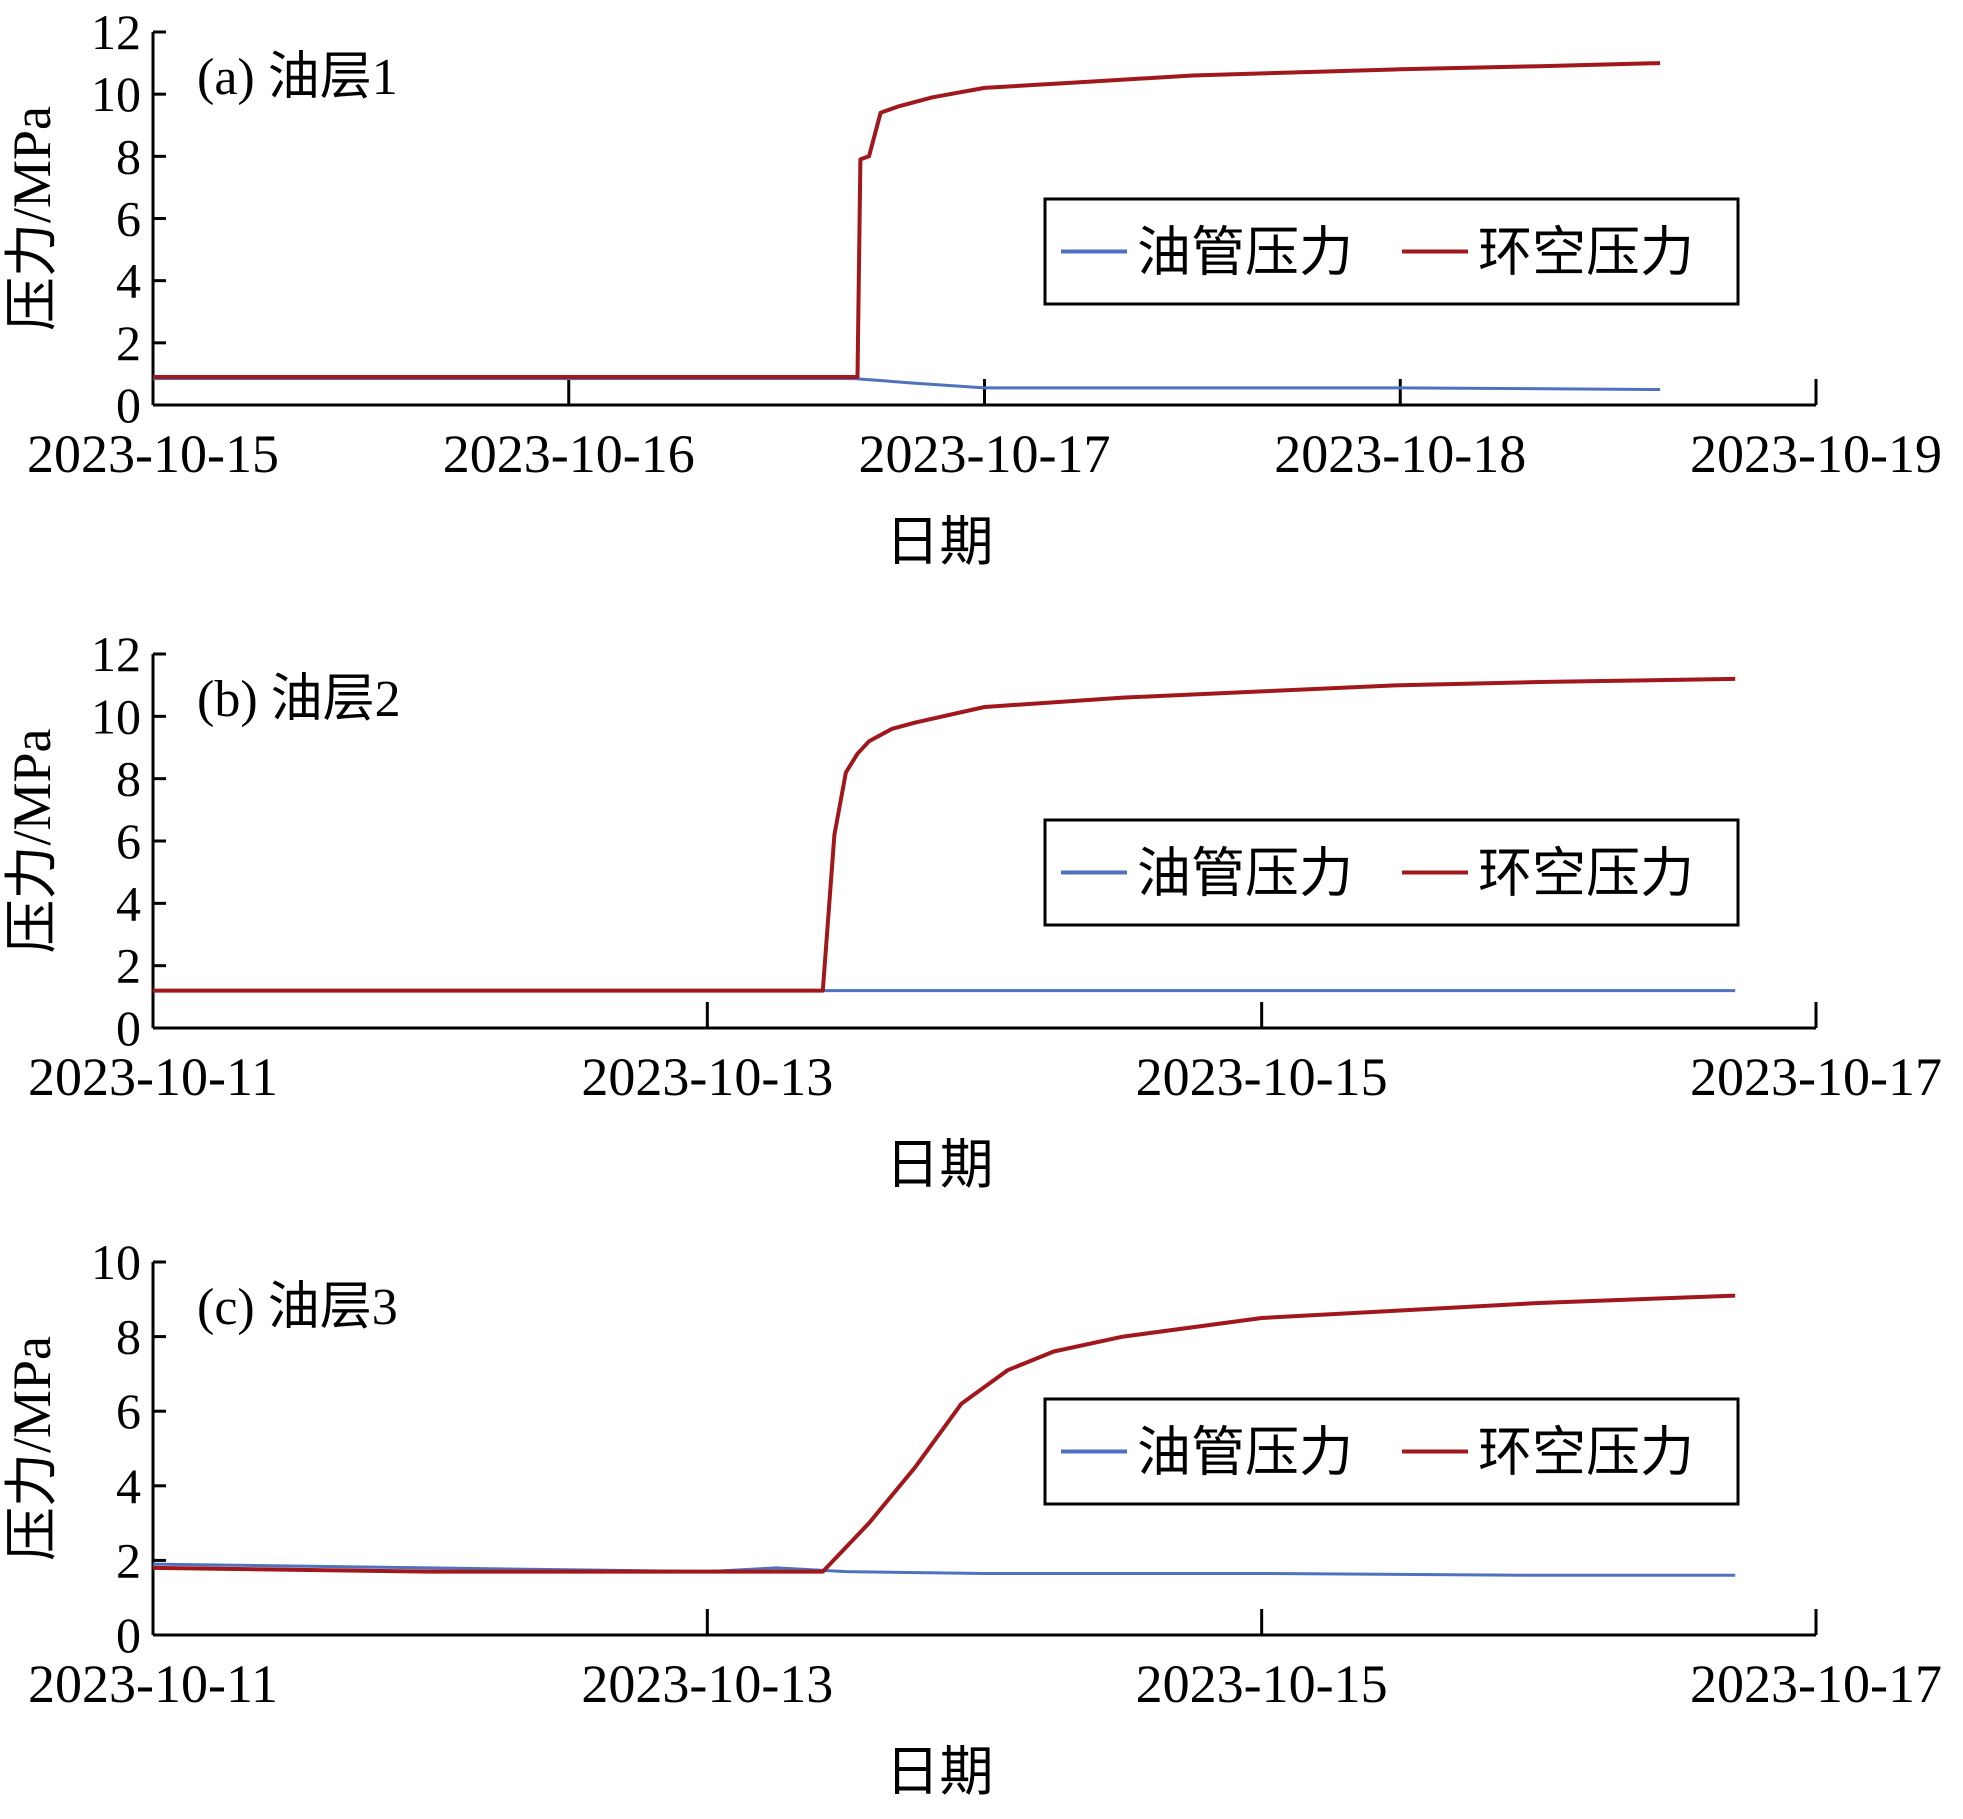 This screenshot has width=1963, height=1819. I want to click on x-tick-label: 2023-10-19, so click(1816, 454).